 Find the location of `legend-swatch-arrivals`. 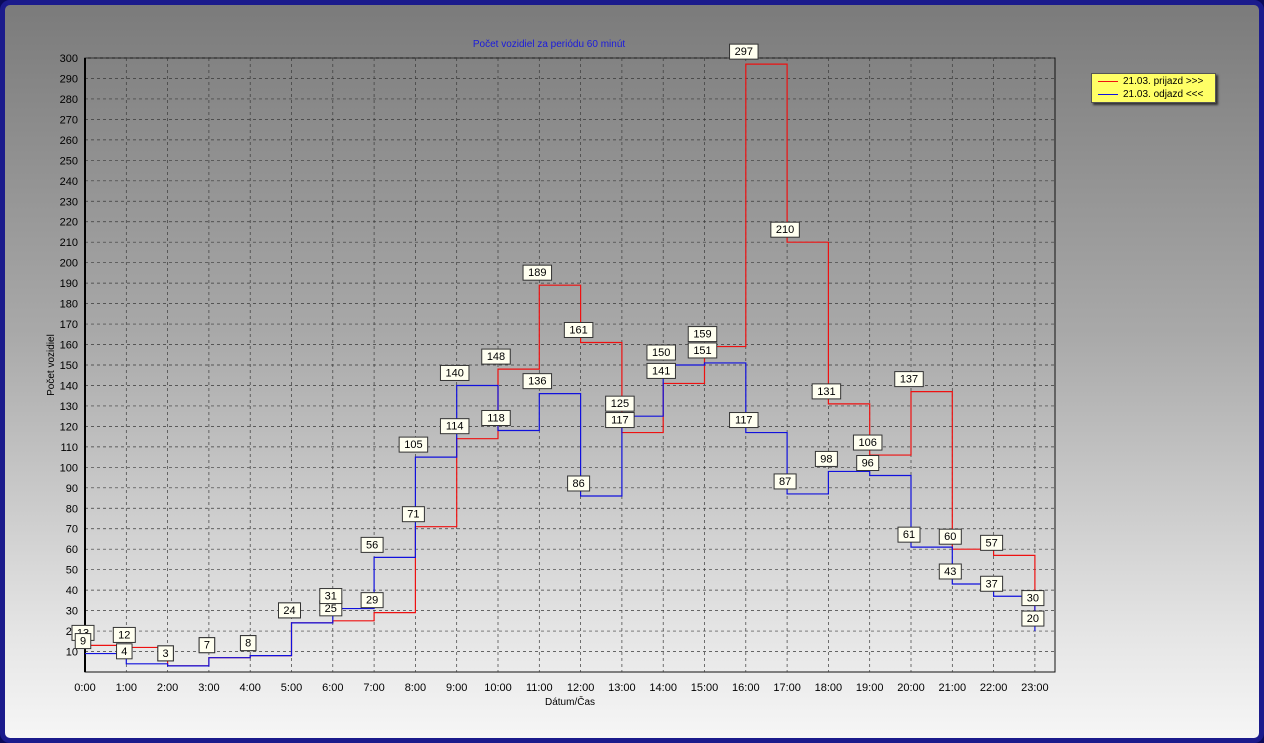

legend-swatch-arrivals is located at coordinates (1108, 81).